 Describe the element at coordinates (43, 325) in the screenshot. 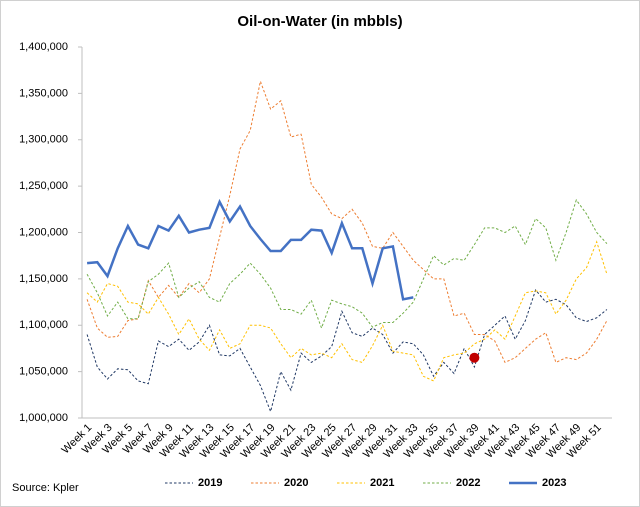

I see `y-tick-label: 1,100,000` at that location.